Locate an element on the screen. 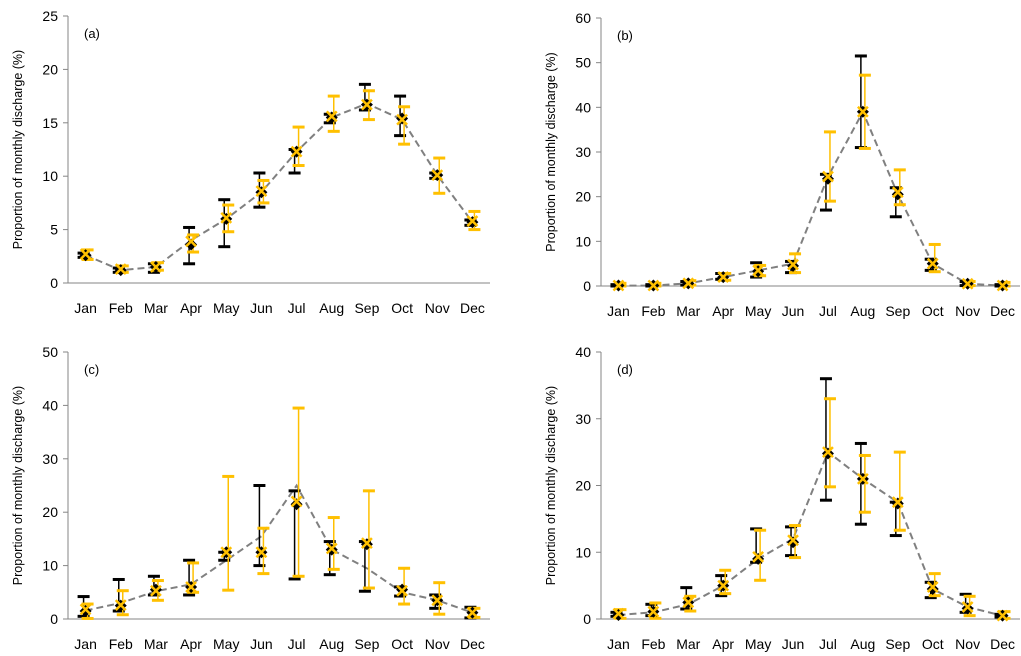 This screenshot has height=656, width=1021. panel-label: (d) is located at coordinates (625, 369).